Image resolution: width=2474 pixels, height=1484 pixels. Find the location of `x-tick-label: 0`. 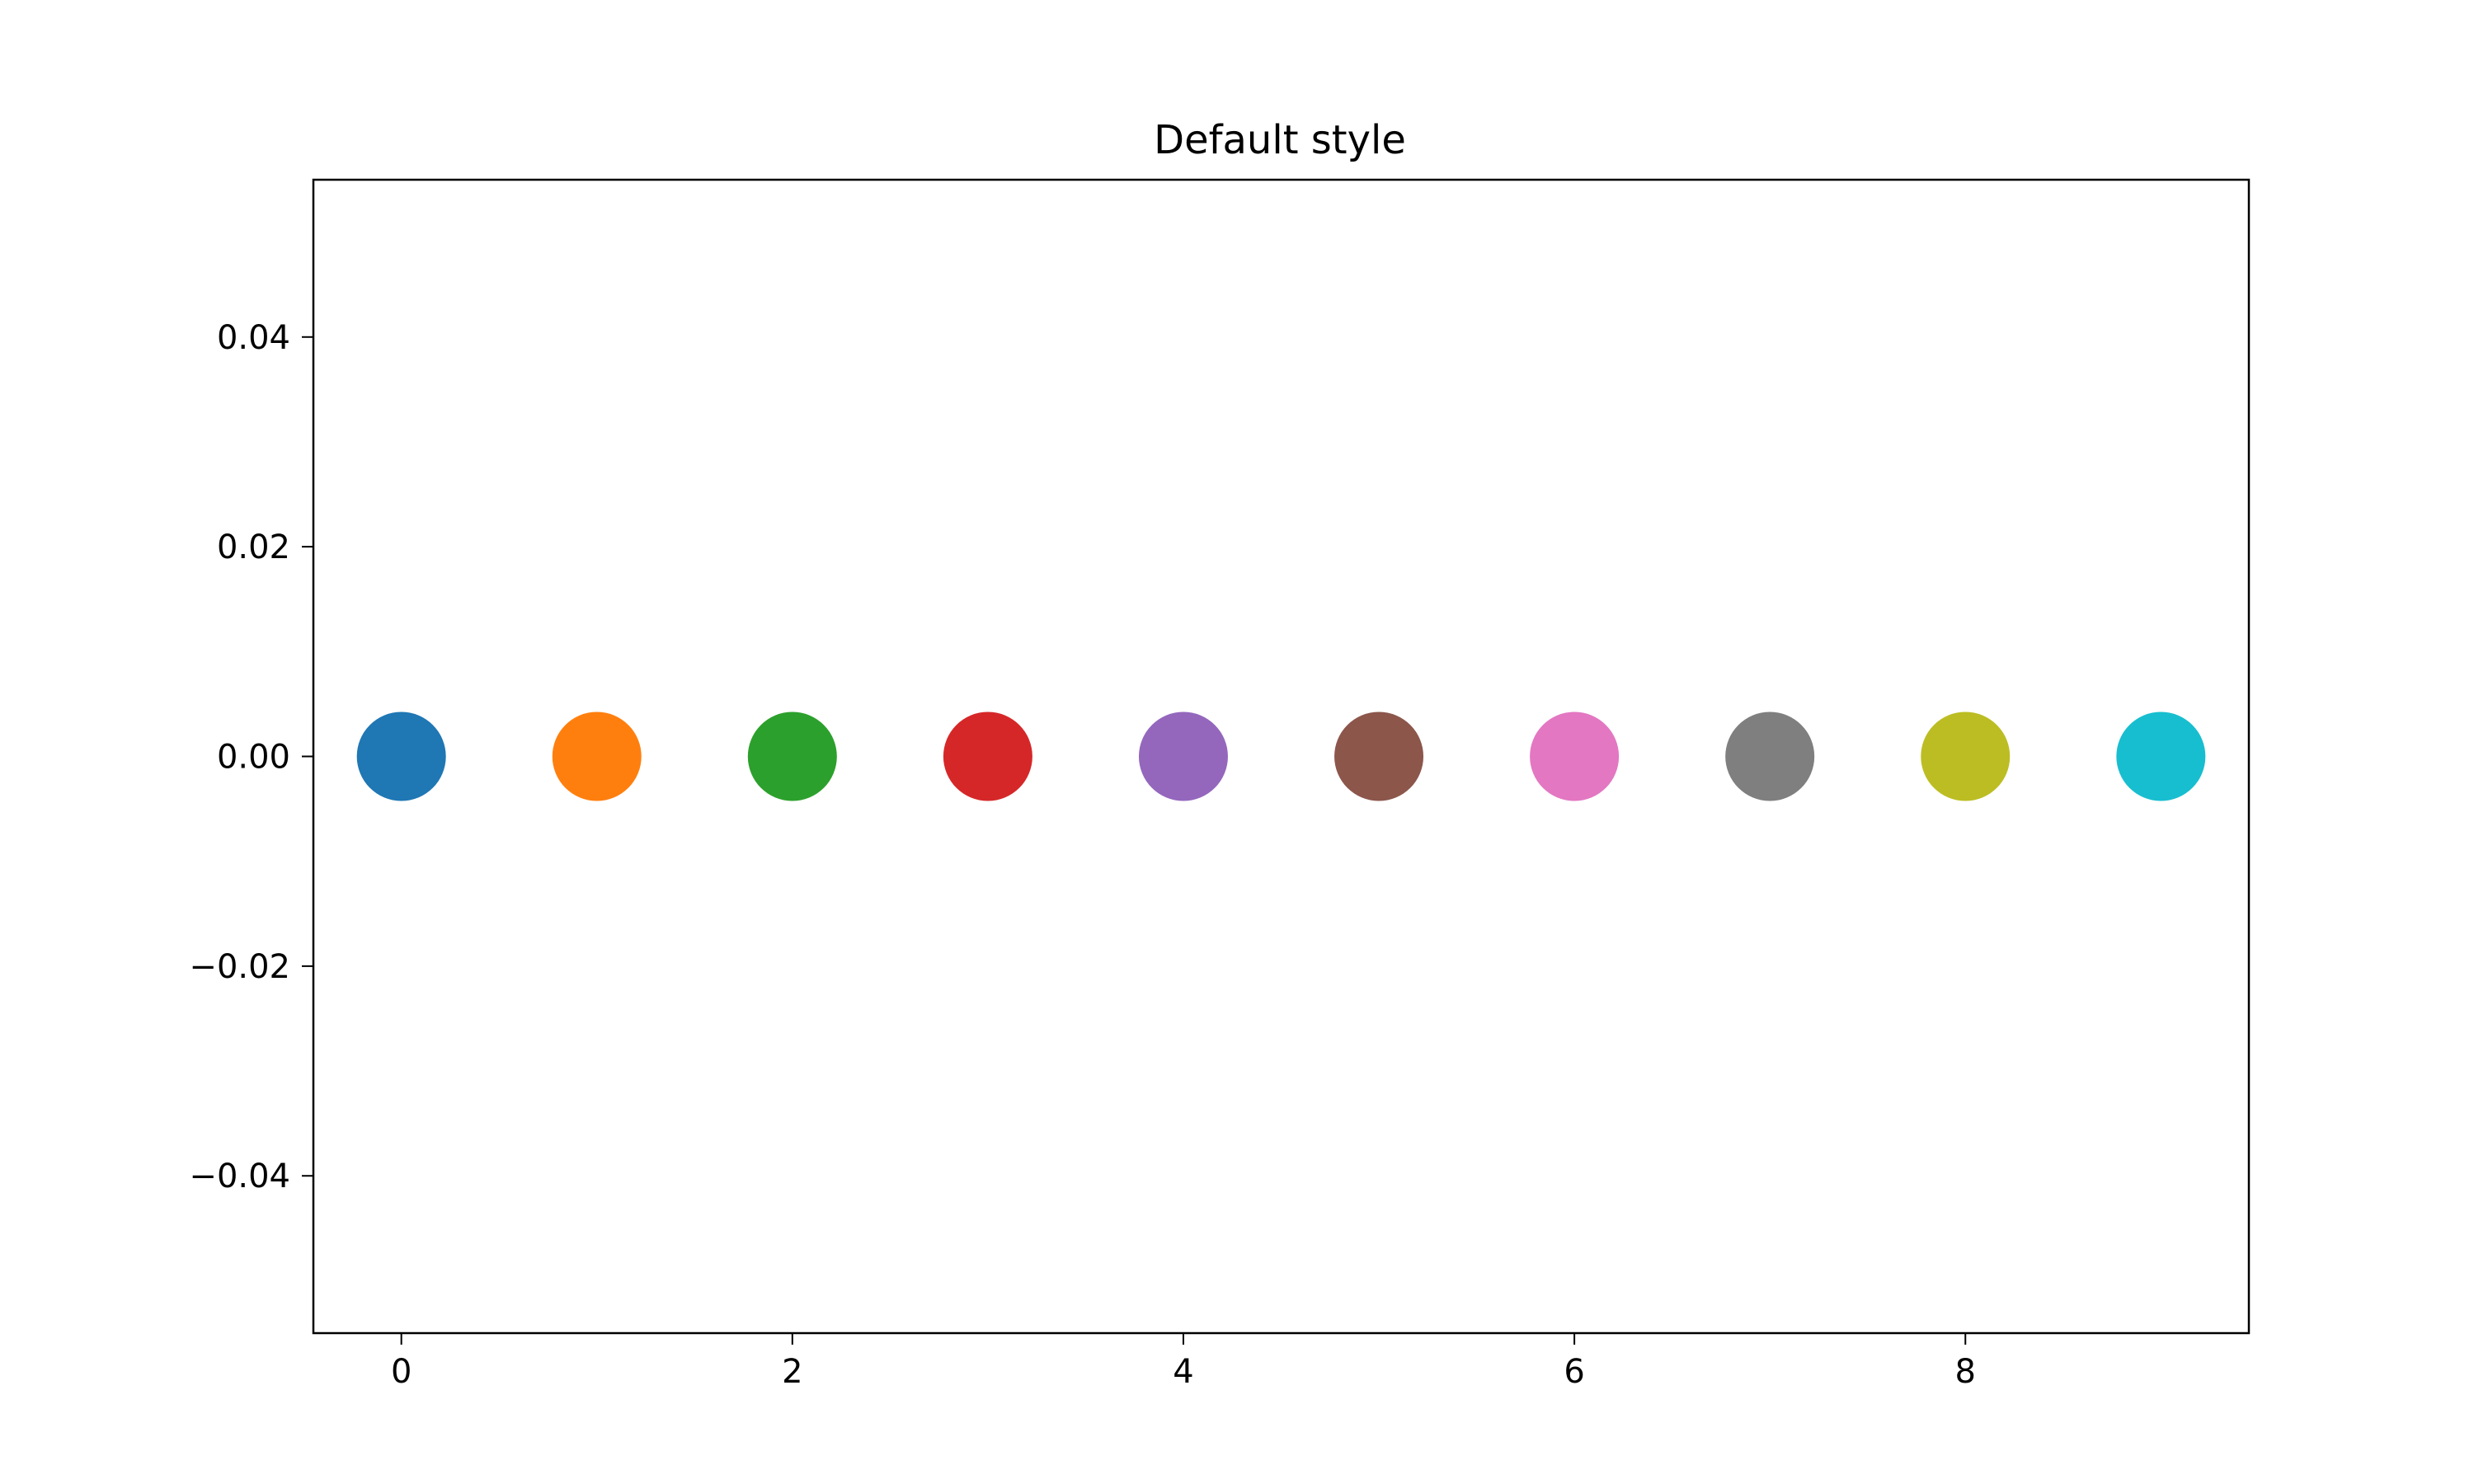

x-tick-label: 0 is located at coordinates (401, 1372).